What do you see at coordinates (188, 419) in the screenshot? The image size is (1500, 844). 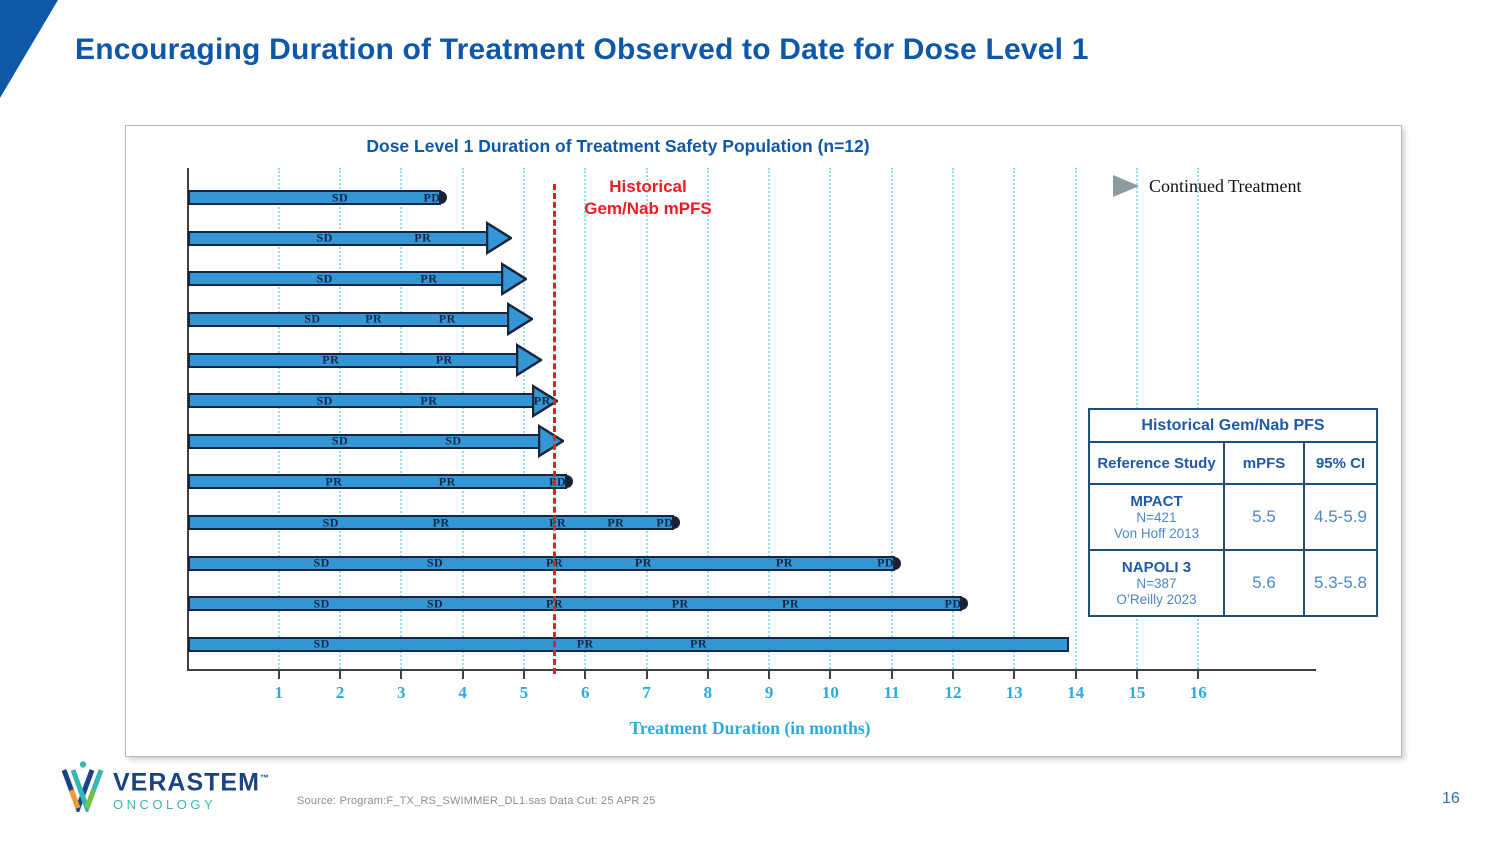 I see `y-axis-line` at bounding box center [188, 419].